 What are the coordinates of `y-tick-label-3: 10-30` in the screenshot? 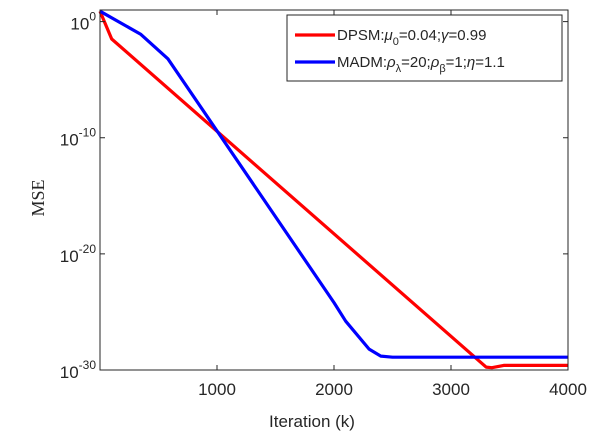 It's located at (78, 370).